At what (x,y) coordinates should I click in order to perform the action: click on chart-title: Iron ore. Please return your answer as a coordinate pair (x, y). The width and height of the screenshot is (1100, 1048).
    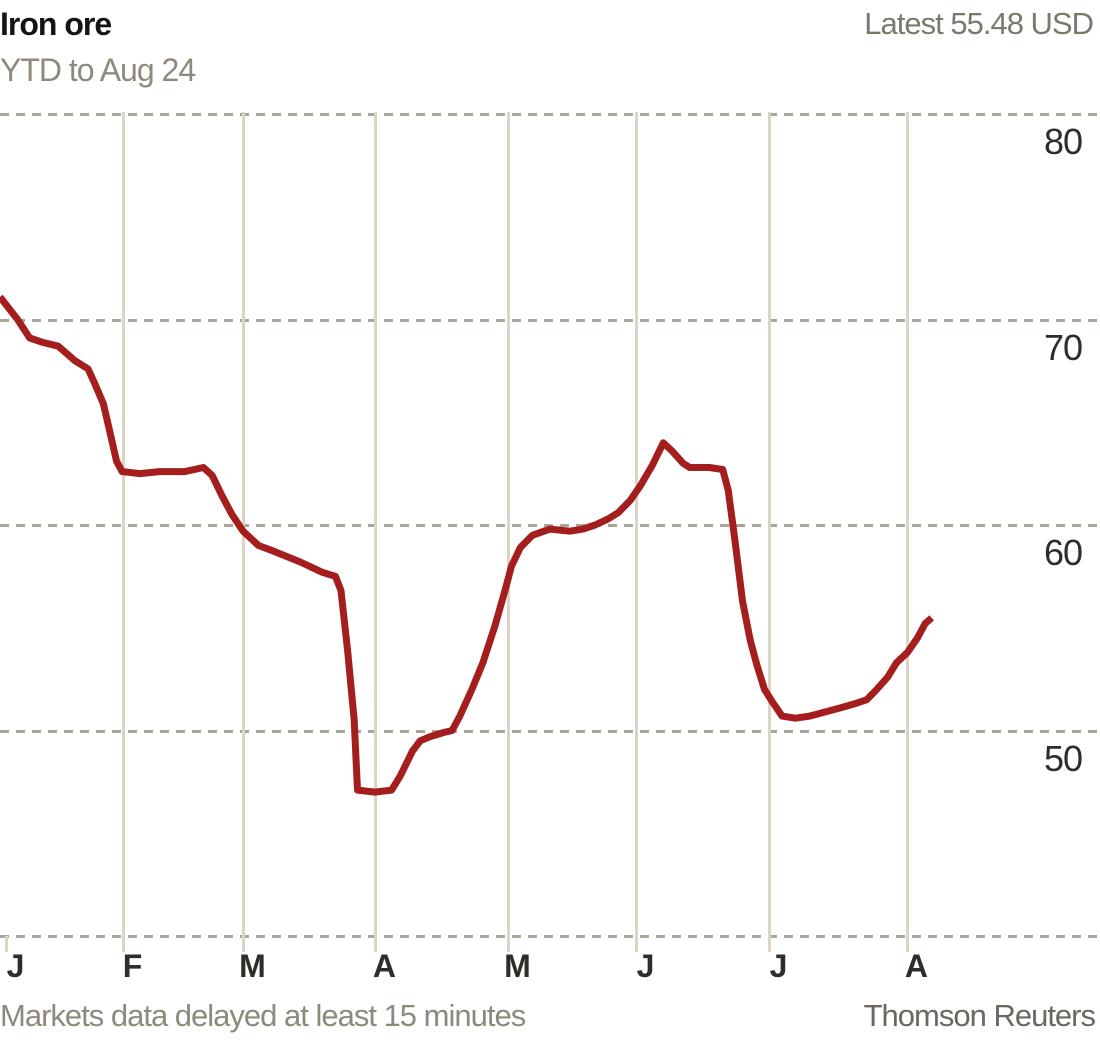
    Looking at the image, I should click on (56, 24).